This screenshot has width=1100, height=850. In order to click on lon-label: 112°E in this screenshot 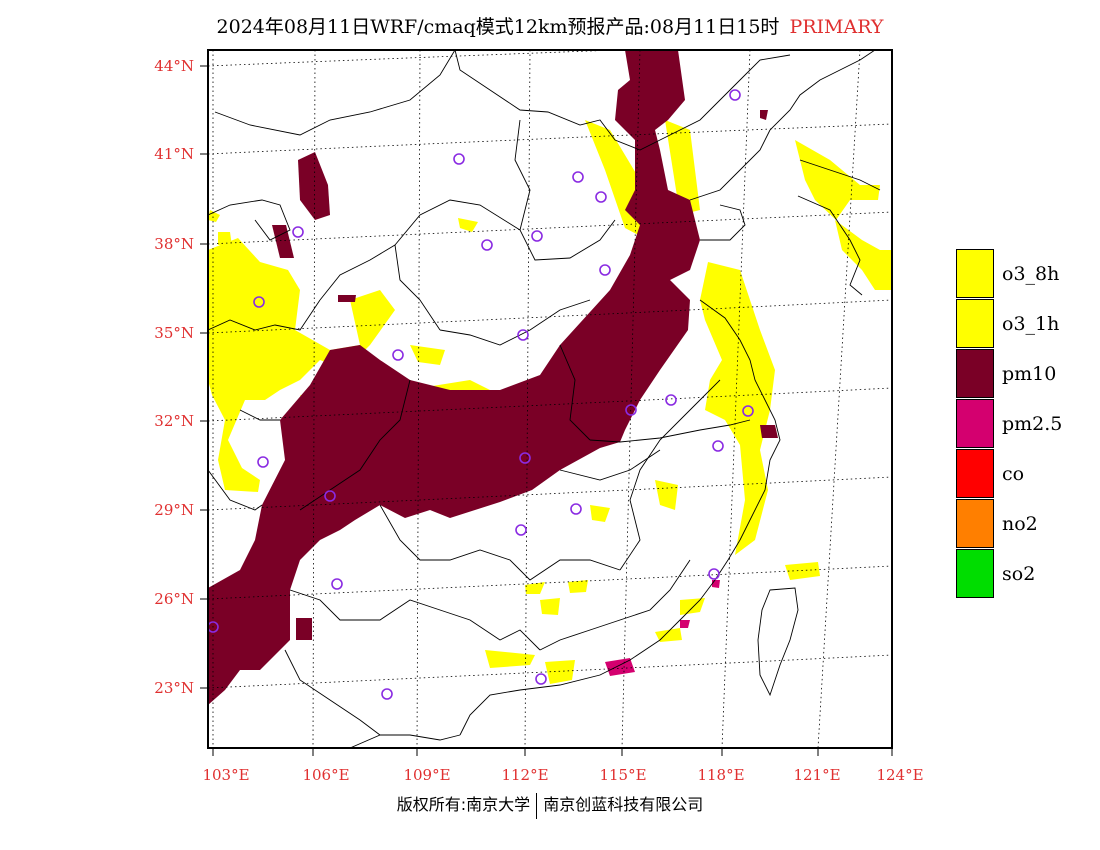, I will do `click(524, 775)`.